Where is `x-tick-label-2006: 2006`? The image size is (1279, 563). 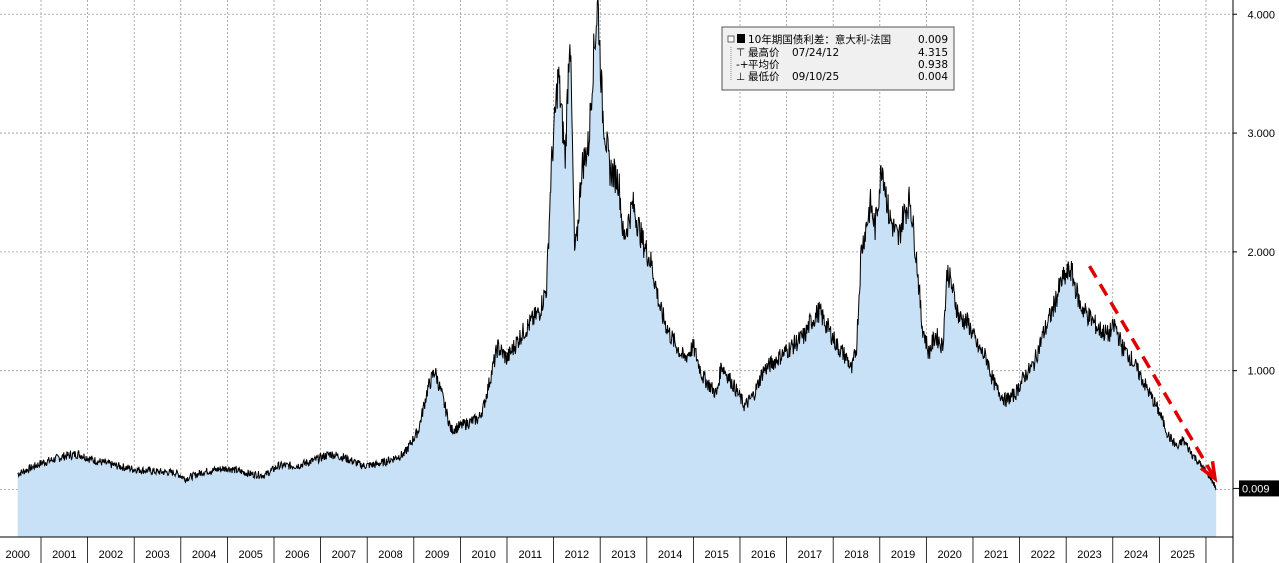 x-tick-label-2006: 2006 is located at coordinates (297, 555).